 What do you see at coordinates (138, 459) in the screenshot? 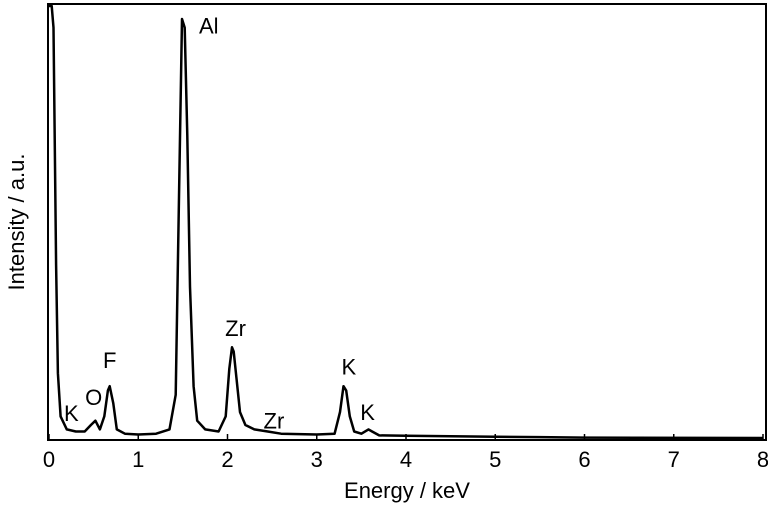
I see `x-tick-label: 1` at bounding box center [138, 459].